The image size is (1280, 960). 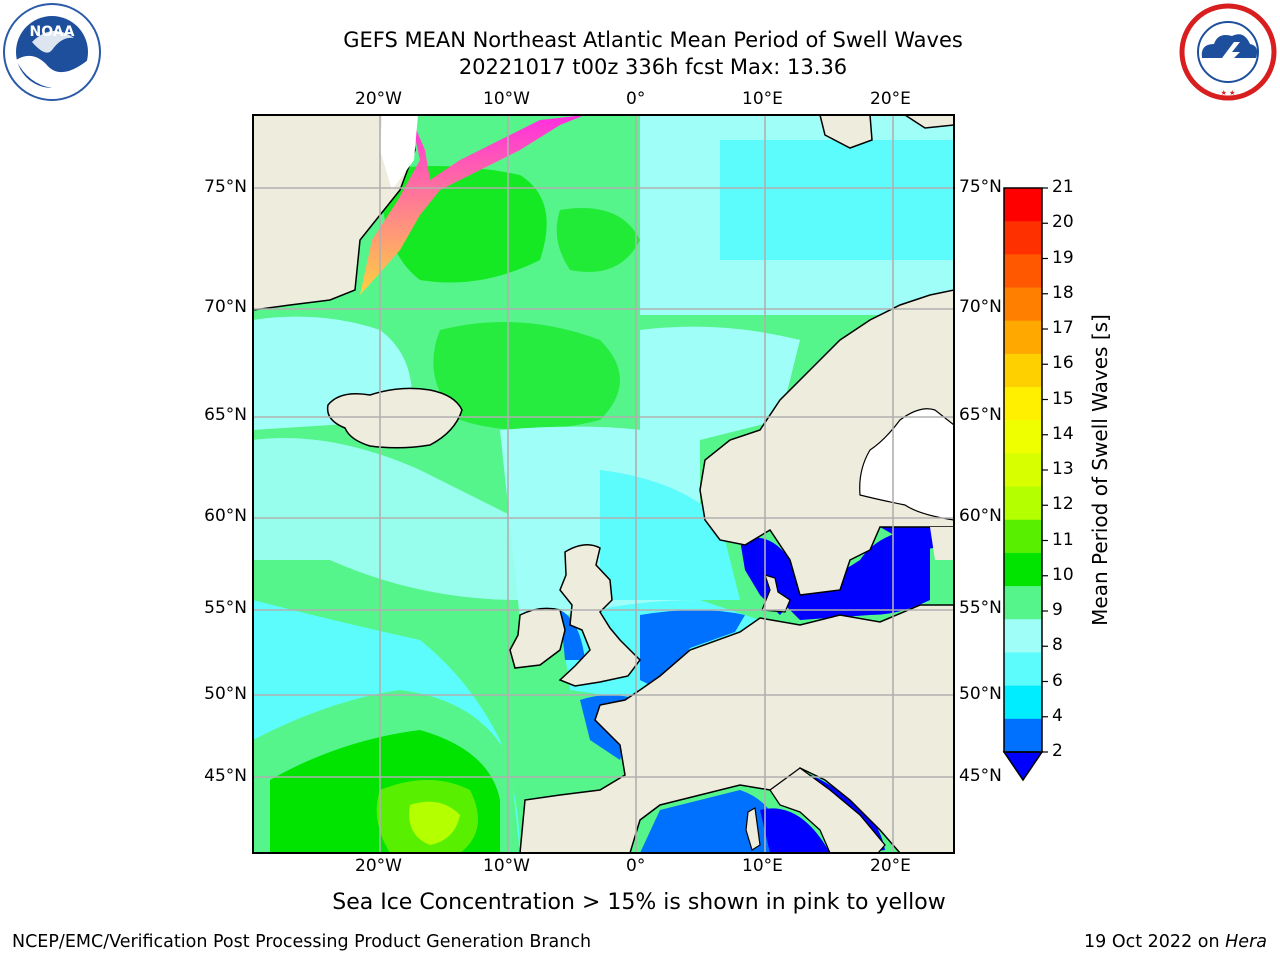 What do you see at coordinates (1228, 52) in the screenshot?
I see `nws-logo: ★ ★` at bounding box center [1228, 52].